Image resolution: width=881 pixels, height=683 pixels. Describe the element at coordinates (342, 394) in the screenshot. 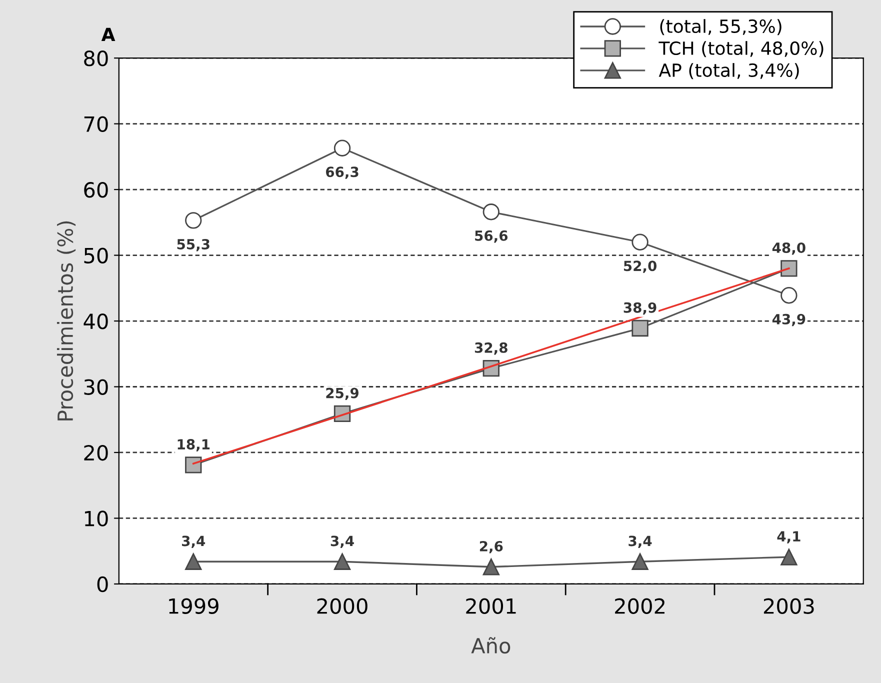

I see `data-label: 25,9` at that location.